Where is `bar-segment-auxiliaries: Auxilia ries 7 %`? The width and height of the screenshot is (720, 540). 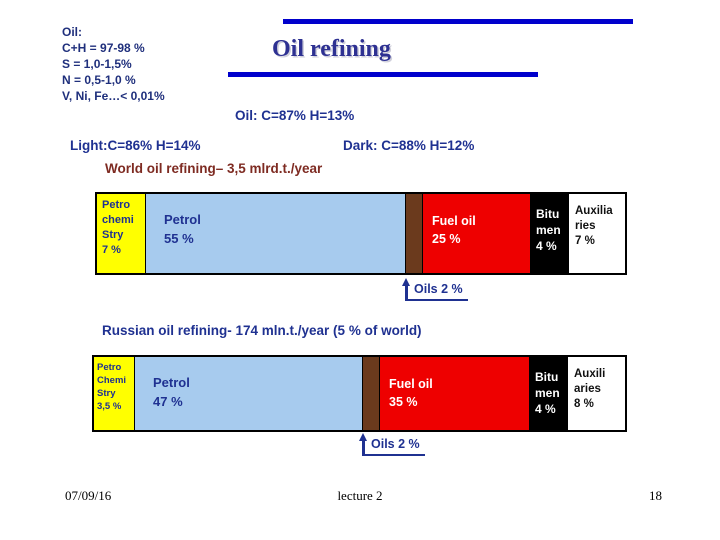 bar-segment-auxiliaries: Auxilia ries 7 % is located at coordinates (596, 233).